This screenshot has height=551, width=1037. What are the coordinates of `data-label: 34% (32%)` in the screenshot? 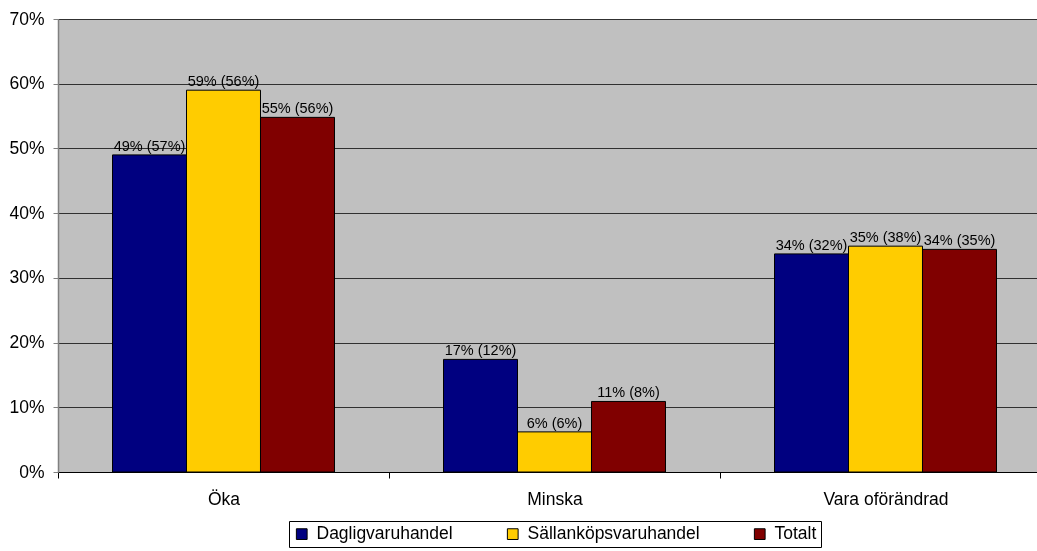 It's located at (811, 244).